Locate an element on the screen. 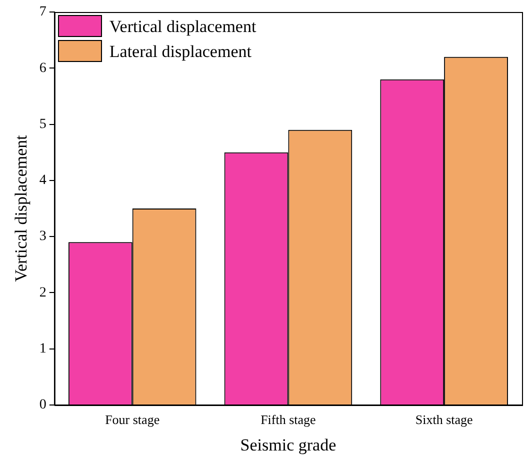 This screenshot has height=464, width=528. y-tick-label: 5 is located at coordinates (42, 124).